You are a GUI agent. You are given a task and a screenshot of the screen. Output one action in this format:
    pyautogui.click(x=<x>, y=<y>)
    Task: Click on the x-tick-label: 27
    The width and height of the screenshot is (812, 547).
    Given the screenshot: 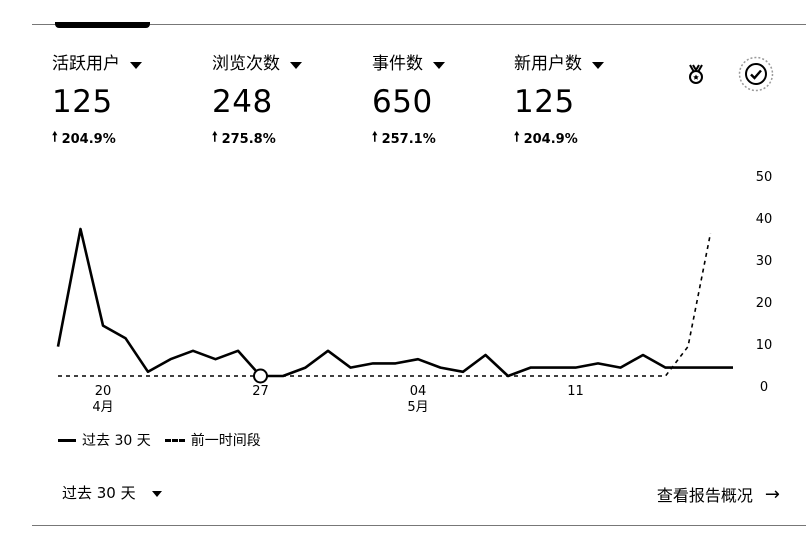 What is the action you would take?
    pyautogui.click(x=260, y=391)
    